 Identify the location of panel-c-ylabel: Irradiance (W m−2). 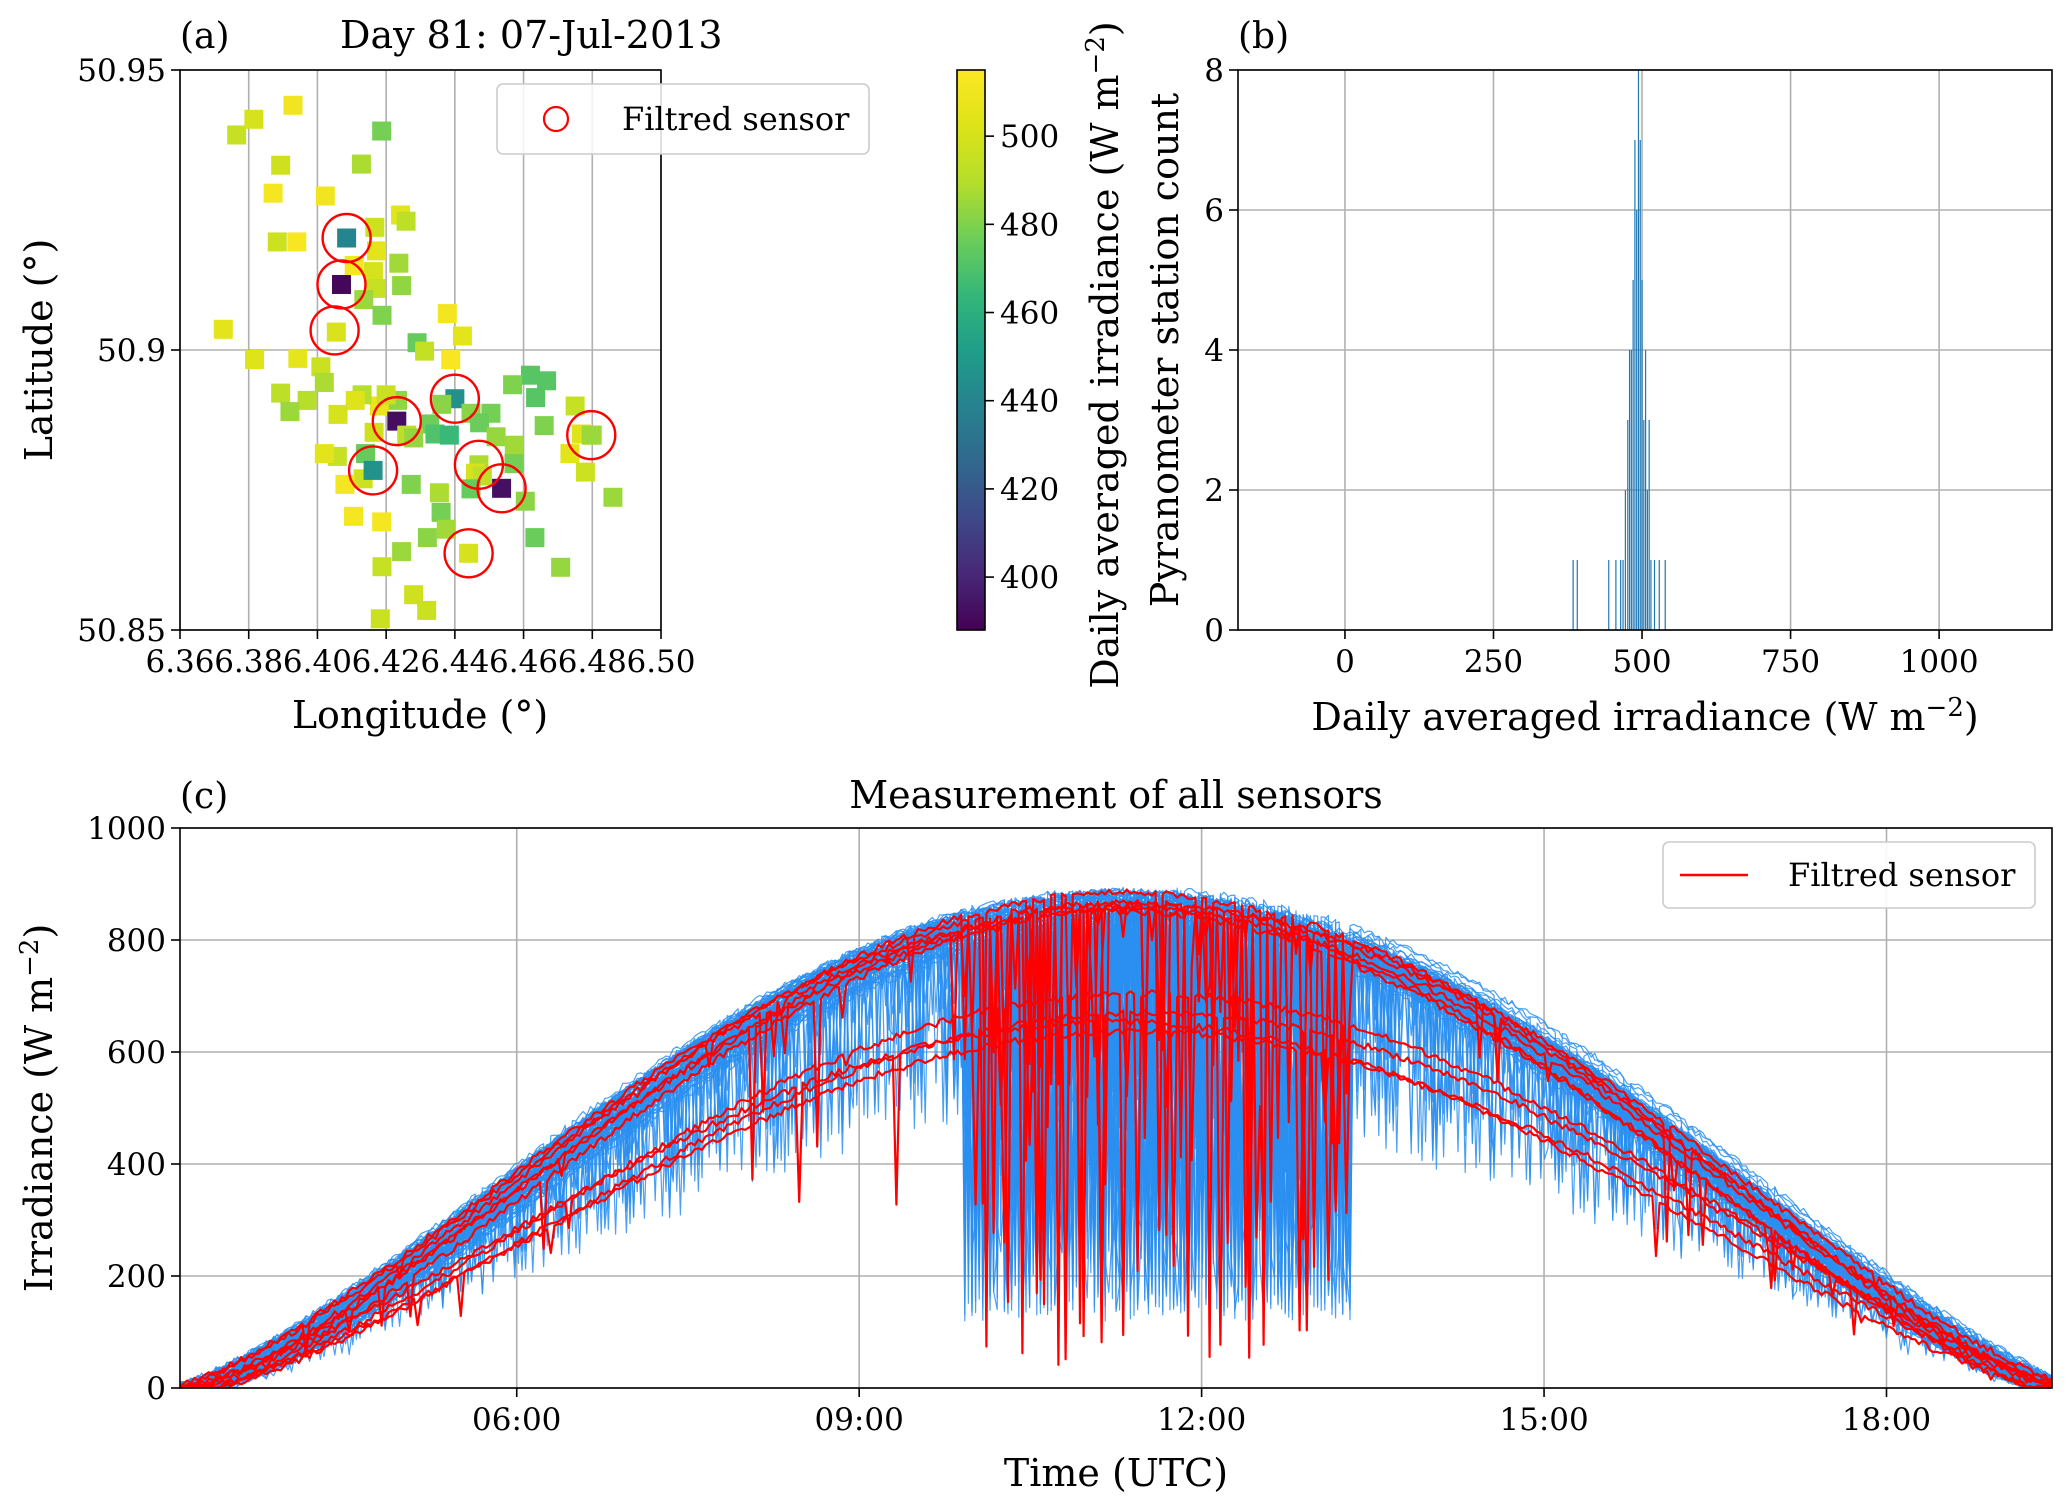
(38, 1108).